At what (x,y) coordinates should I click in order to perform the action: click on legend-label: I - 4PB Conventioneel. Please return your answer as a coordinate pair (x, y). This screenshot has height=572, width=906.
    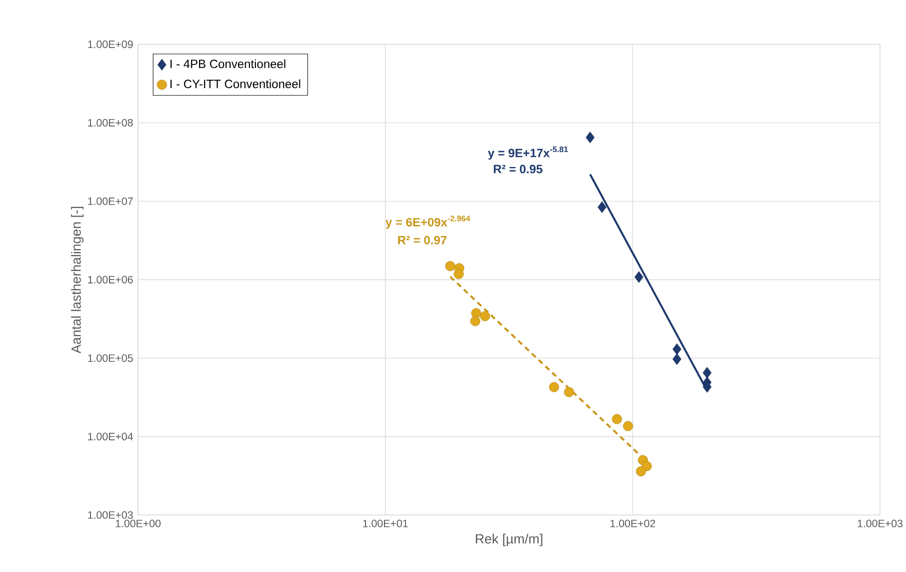
    Looking at the image, I should click on (228, 63).